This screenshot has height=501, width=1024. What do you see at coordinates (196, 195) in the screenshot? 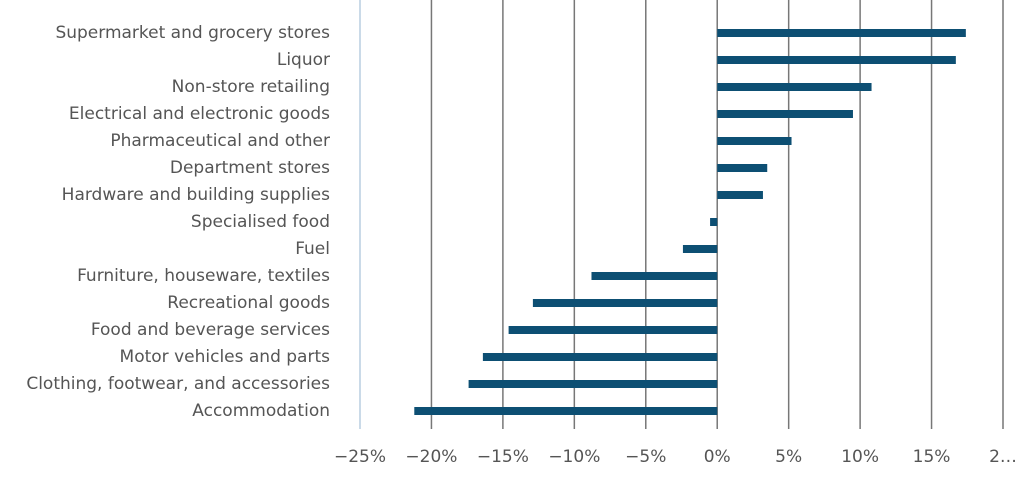
I see `y-tick-label: Hardware and building supplies` at bounding box center [196, 195].